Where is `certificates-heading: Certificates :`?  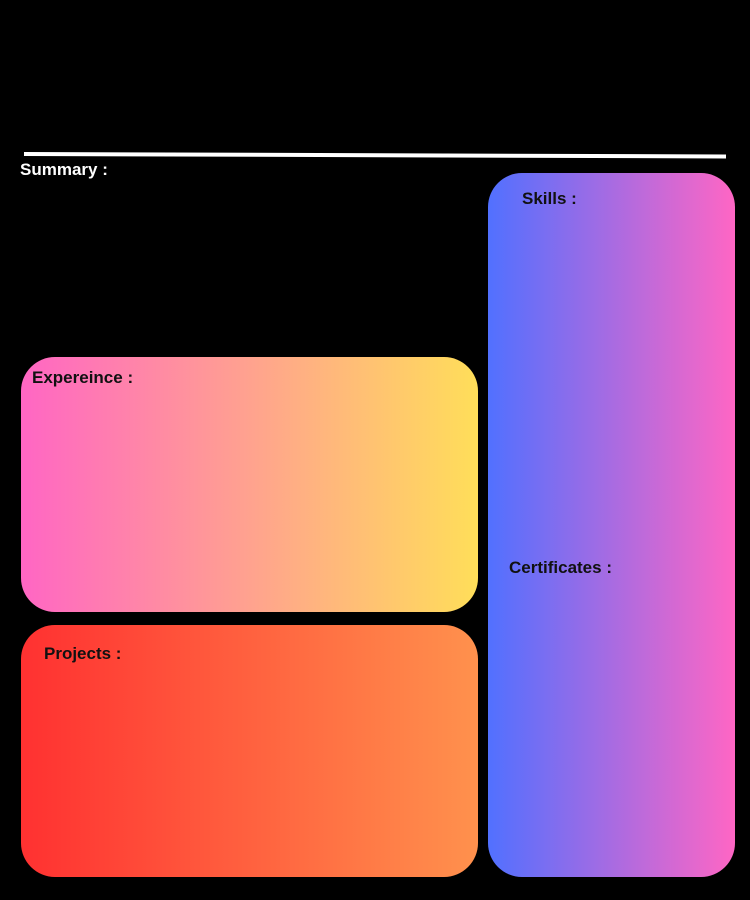
certificates-heading: Certificates : is located at coordinates (560, 567).